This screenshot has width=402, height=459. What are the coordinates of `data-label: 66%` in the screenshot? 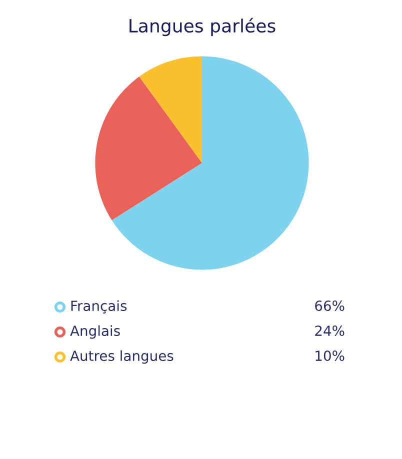 It's located at (329, 306).